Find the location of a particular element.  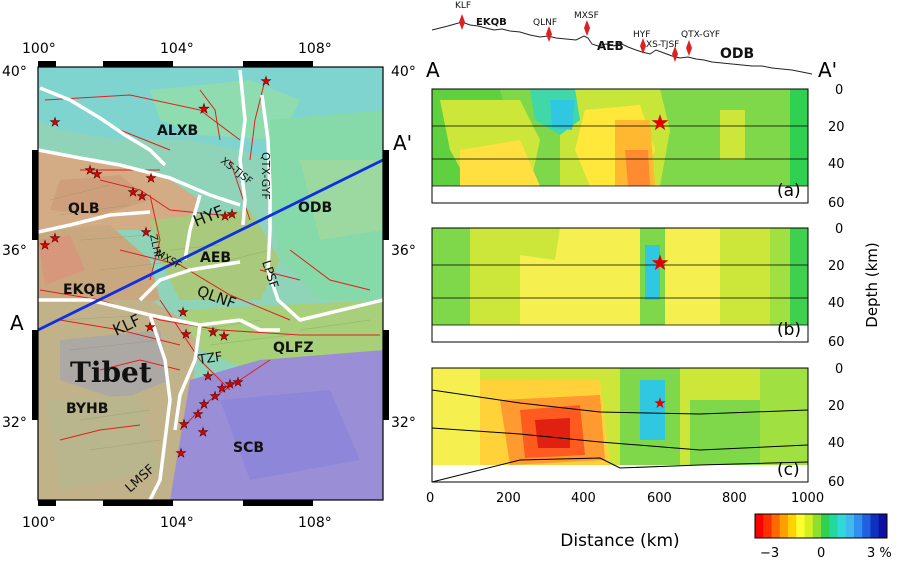

distance-tick: 0 is located at coordinates (430, 498).